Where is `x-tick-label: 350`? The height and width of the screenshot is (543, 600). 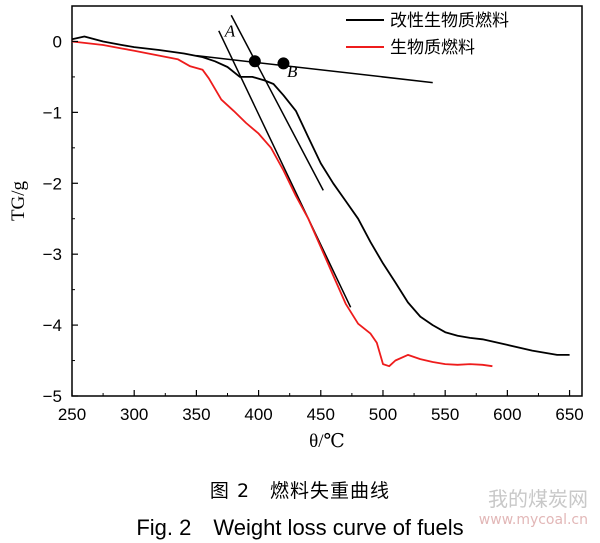
x-tick-label: 350 is located at coordinates (196, 414).